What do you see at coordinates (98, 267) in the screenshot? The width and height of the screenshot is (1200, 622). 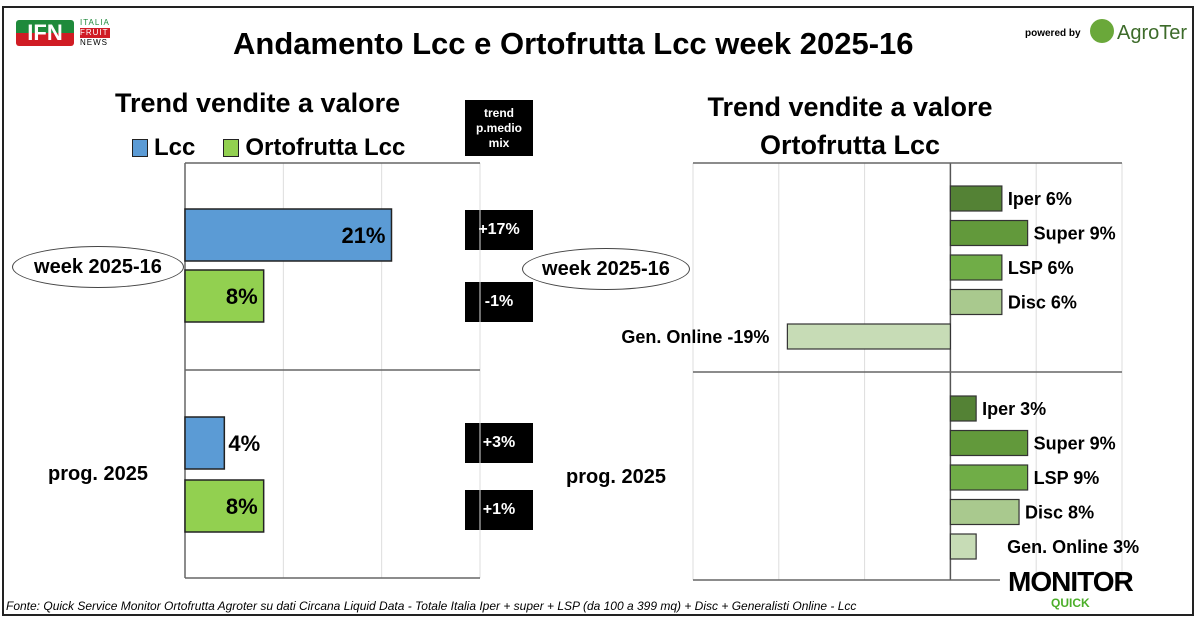 I see `category-week-left: week 2025-16` at bounding box center [98, 267].